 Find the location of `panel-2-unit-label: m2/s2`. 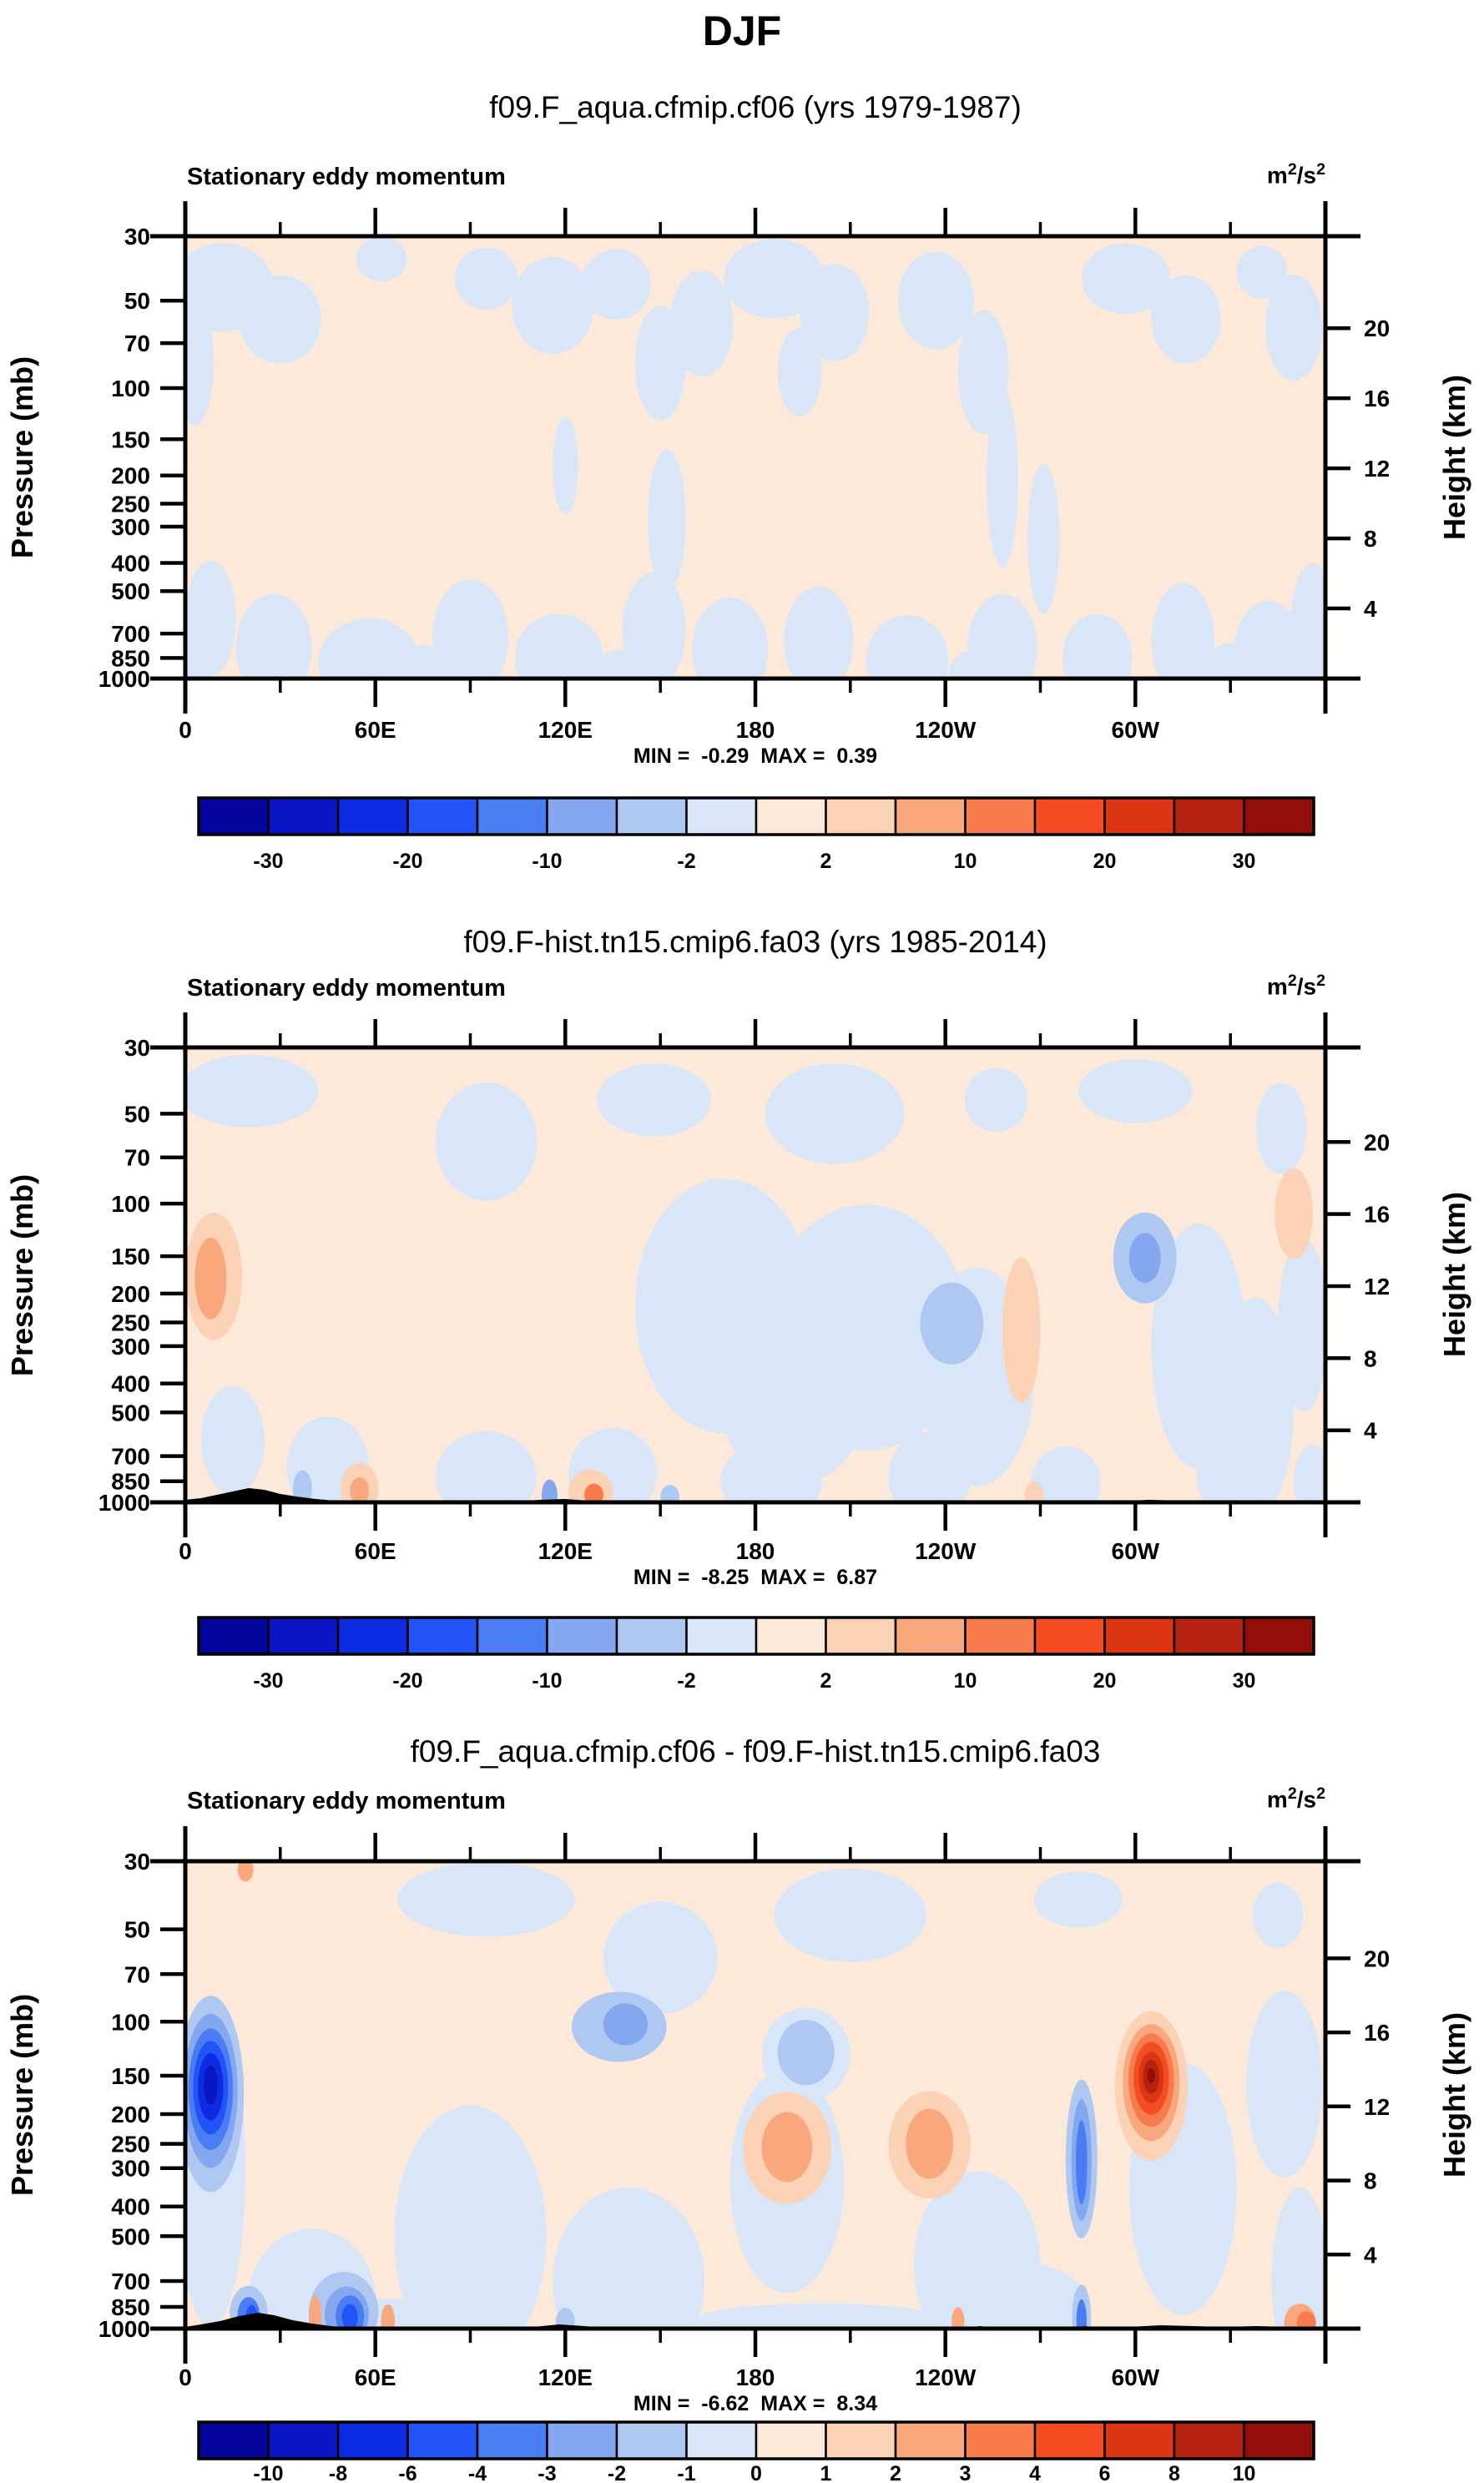

panel-2-unit-label: m2/s2 is located at coordinates (1295, 985).